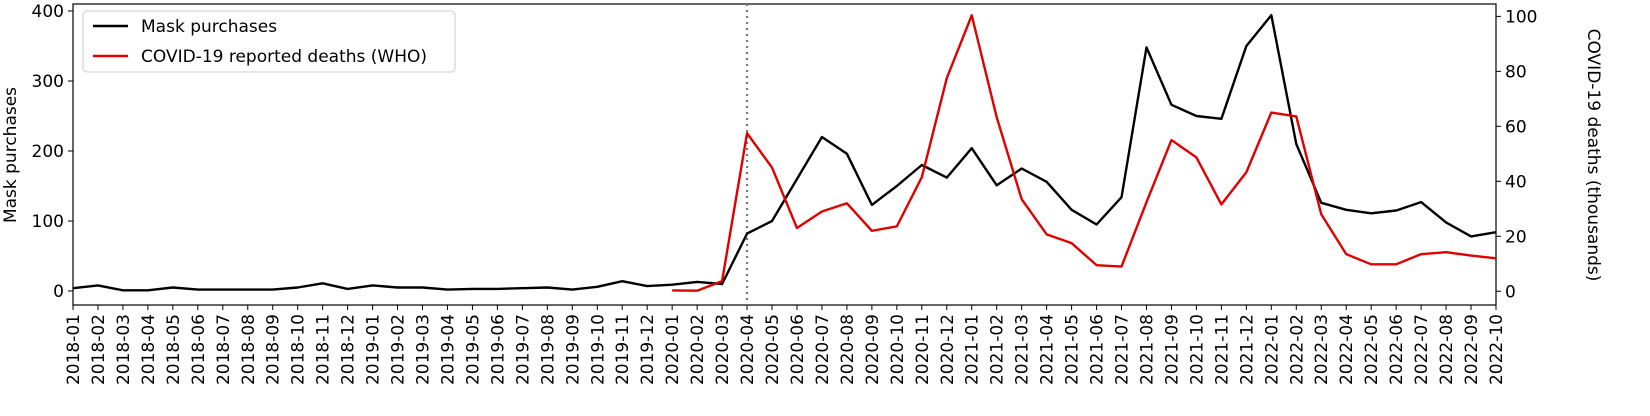  Describe the element at coordinates (1593, 155) in the screenshot. I see `y2-axis-title: COVID-19 deaths (thousands)` at that location.